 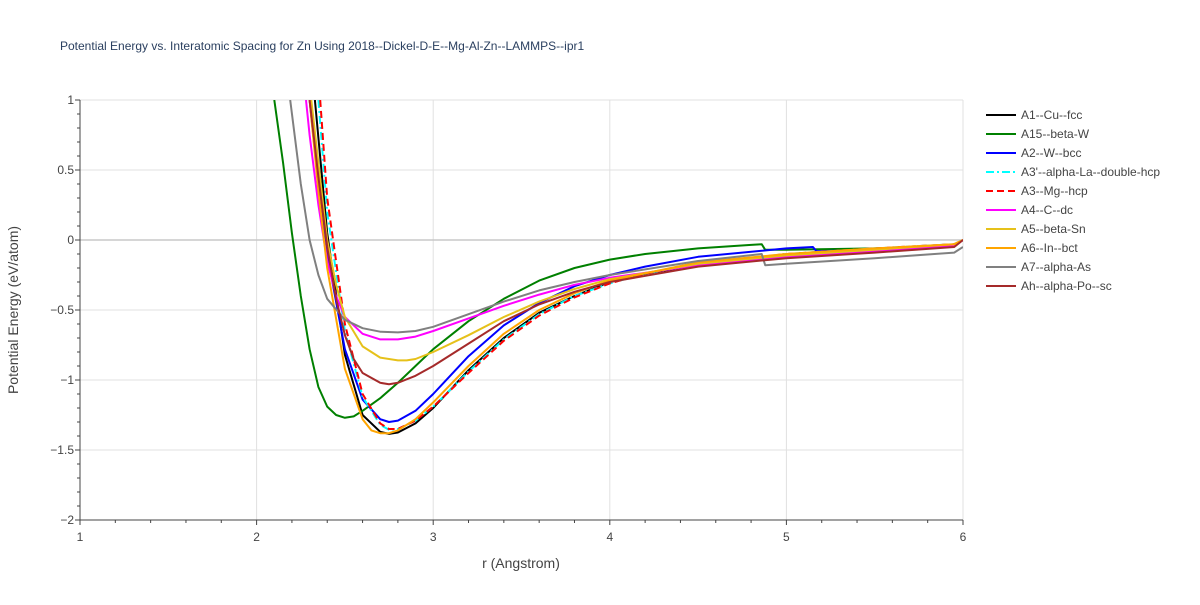 I want to click on y-tick-label: 0, so click(x=70, y=240).